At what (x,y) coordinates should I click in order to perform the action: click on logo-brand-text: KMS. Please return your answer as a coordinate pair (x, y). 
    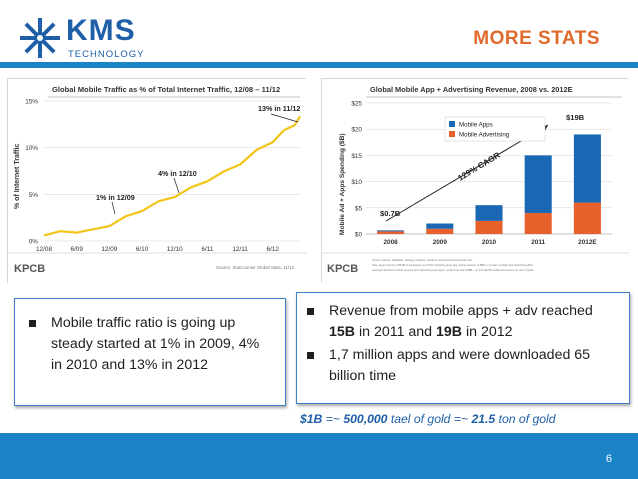
    Looking at the image, I should click on (101, 30).